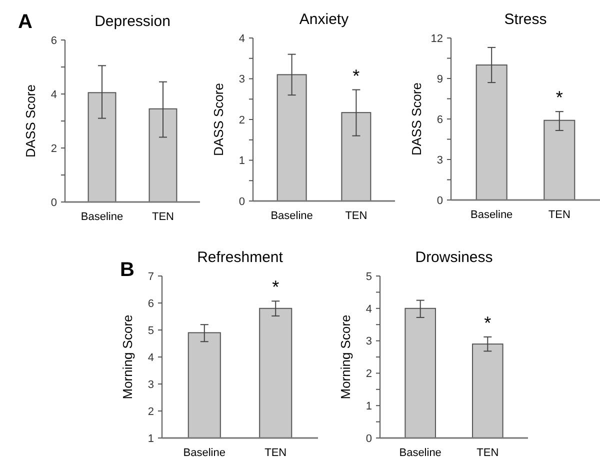  What do you see at coordinates (454, 257) in the screenshot?
I see `chart-title: Drowsiness` at bounding box center [454, 257].